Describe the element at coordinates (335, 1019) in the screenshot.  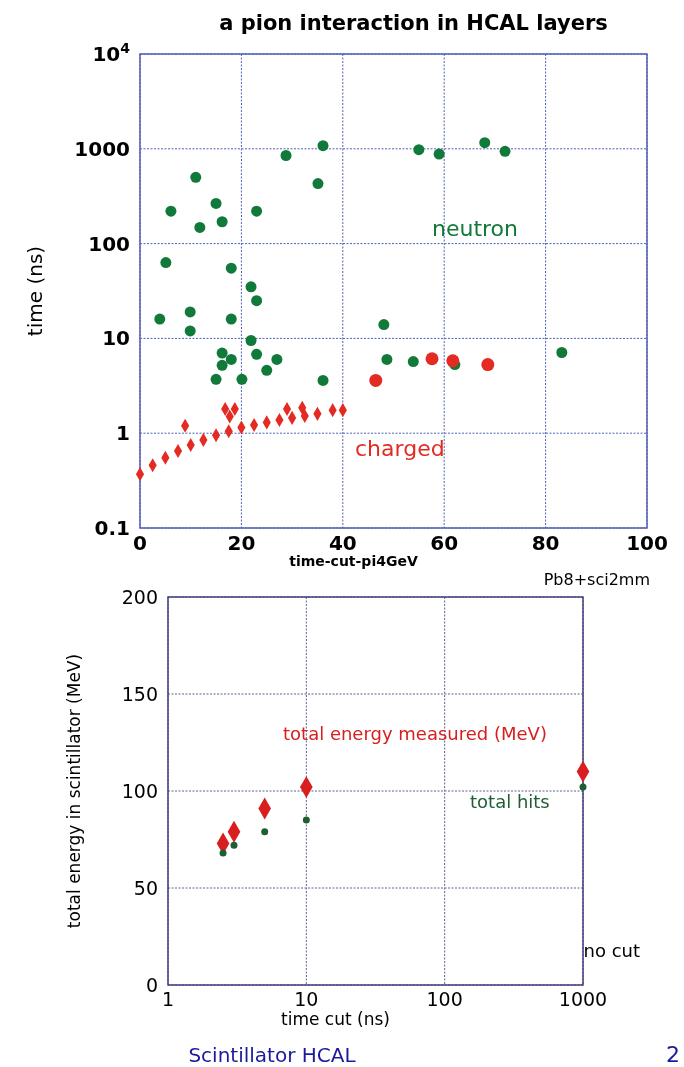
I see `x-axis-title: time cut (ns)` at that location.